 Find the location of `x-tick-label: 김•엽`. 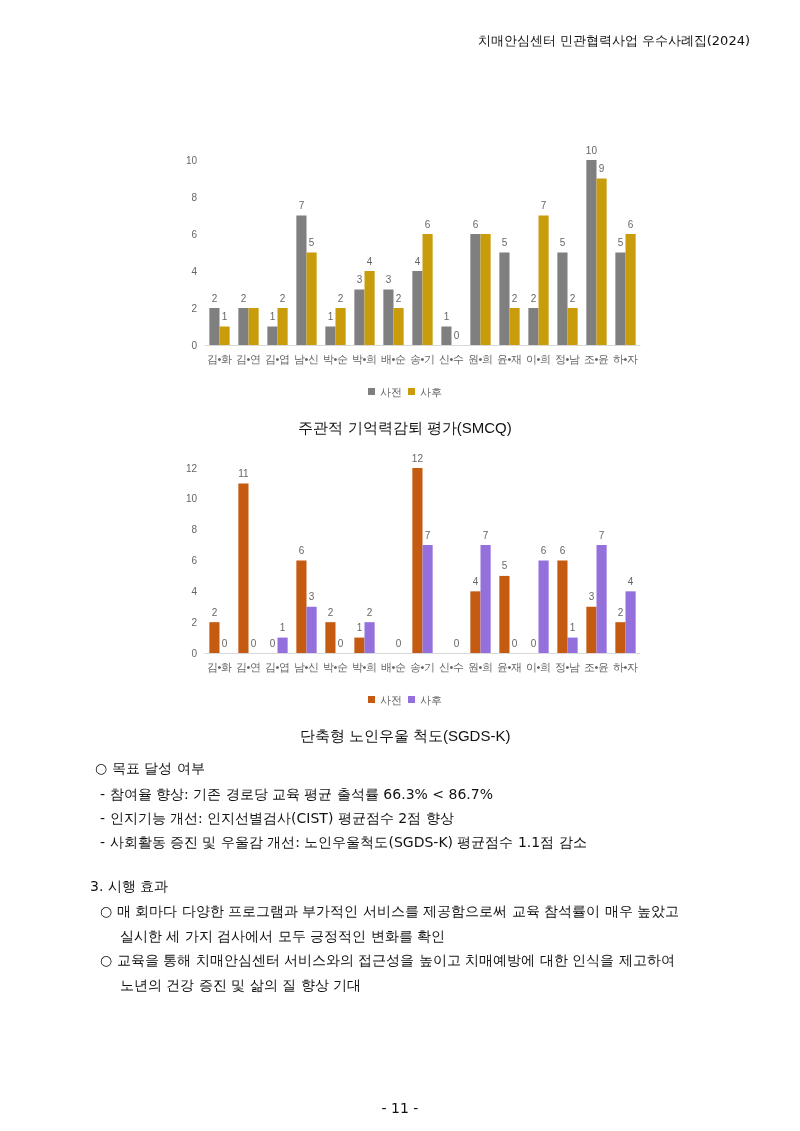

x-tick-label: 김•엽 is located at coordinates (277, 358).